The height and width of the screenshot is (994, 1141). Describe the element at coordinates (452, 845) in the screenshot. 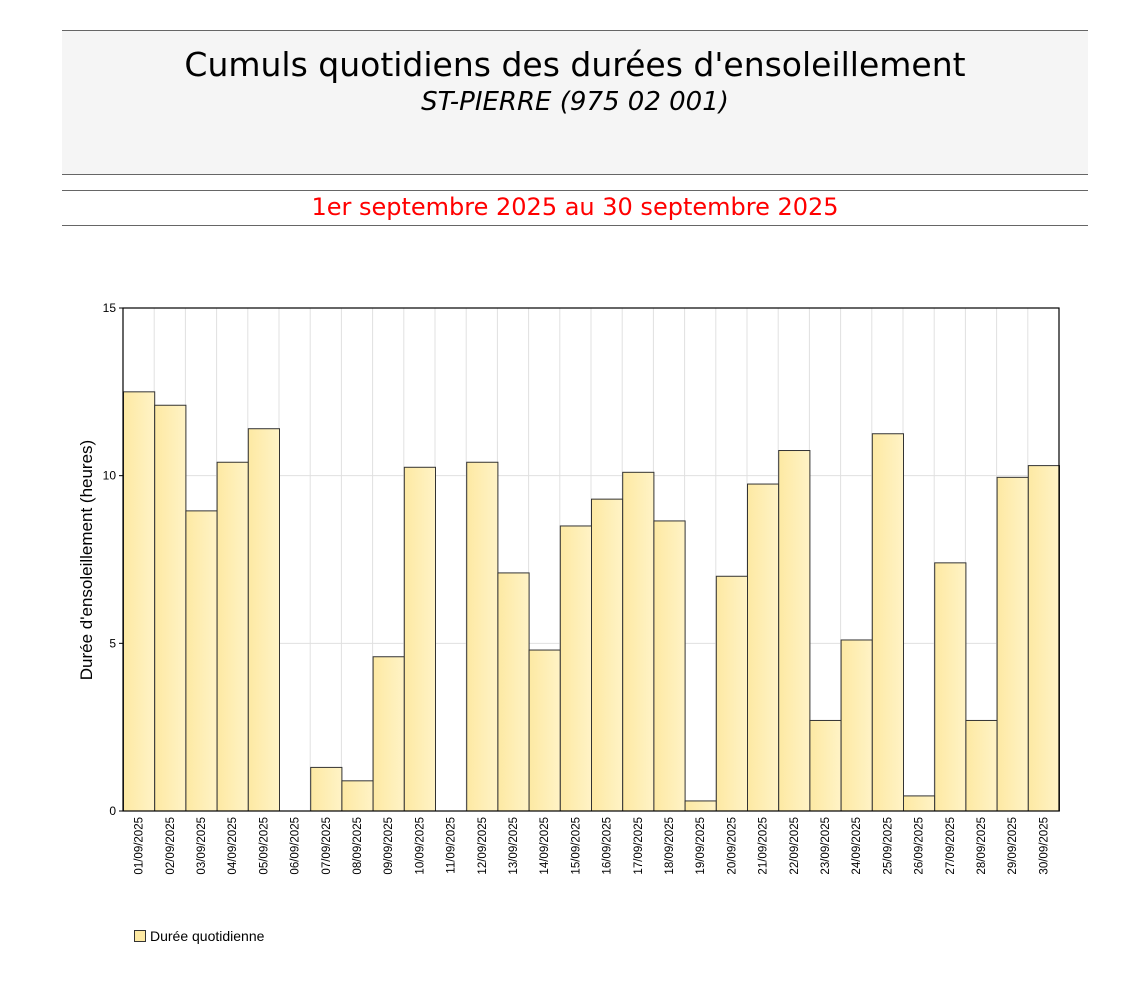

I see `x-tick-label: 11/09/2025` at that location.